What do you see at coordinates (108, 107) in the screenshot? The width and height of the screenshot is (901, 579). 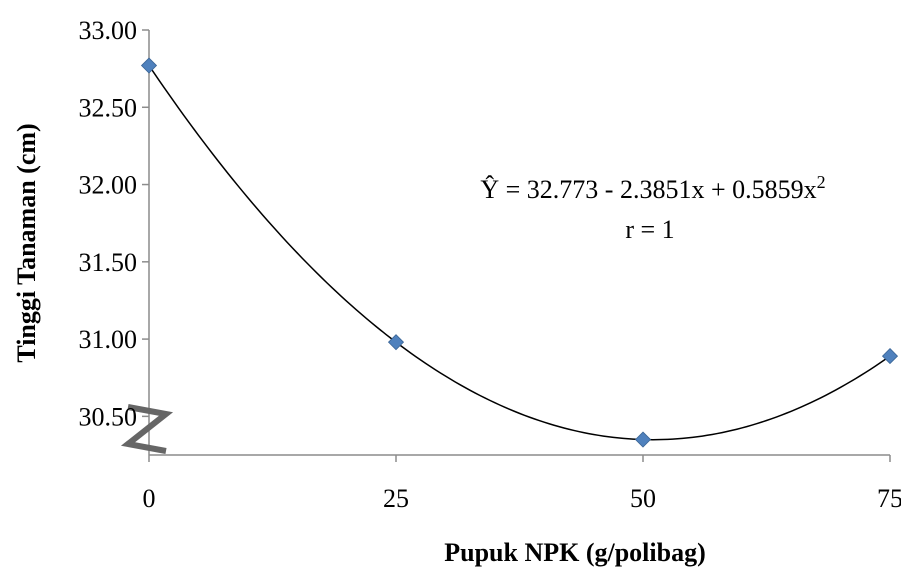 I see `y-tick-label: 32.50` at bounding box center [108, 107].